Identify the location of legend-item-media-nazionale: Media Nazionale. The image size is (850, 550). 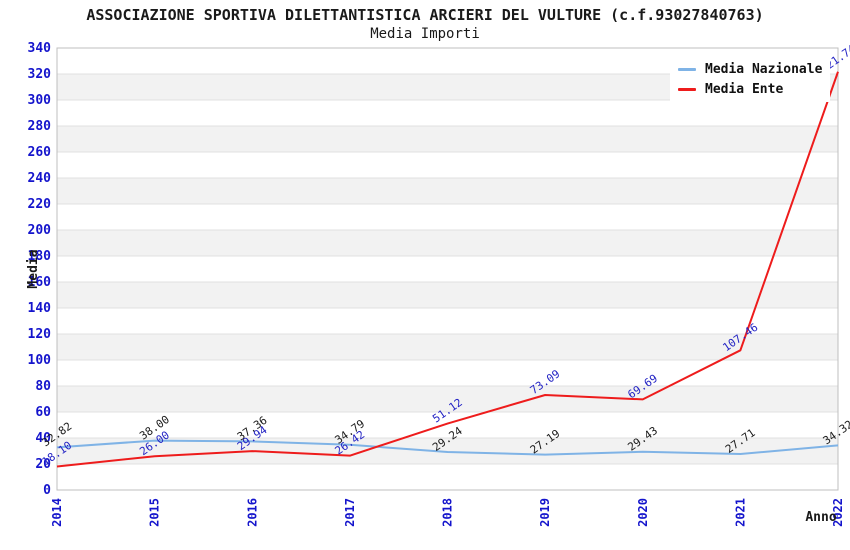
(750, 69).